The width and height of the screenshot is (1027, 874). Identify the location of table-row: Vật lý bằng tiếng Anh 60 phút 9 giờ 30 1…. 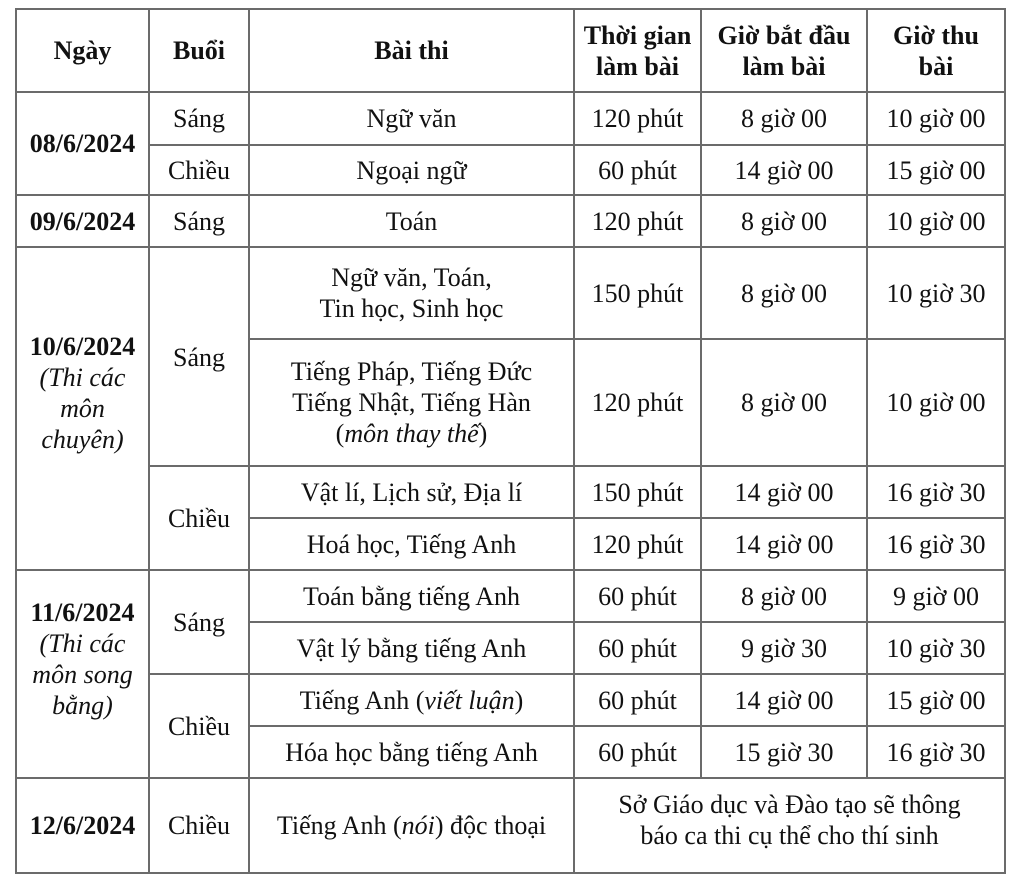
(511, 648).